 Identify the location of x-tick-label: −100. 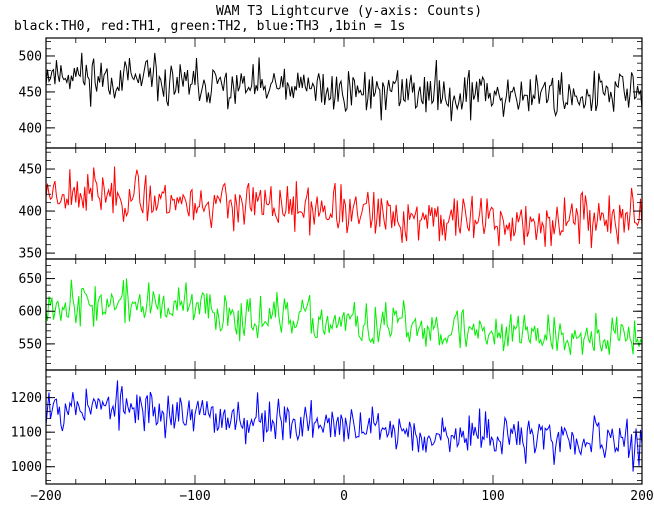
(194, 496).